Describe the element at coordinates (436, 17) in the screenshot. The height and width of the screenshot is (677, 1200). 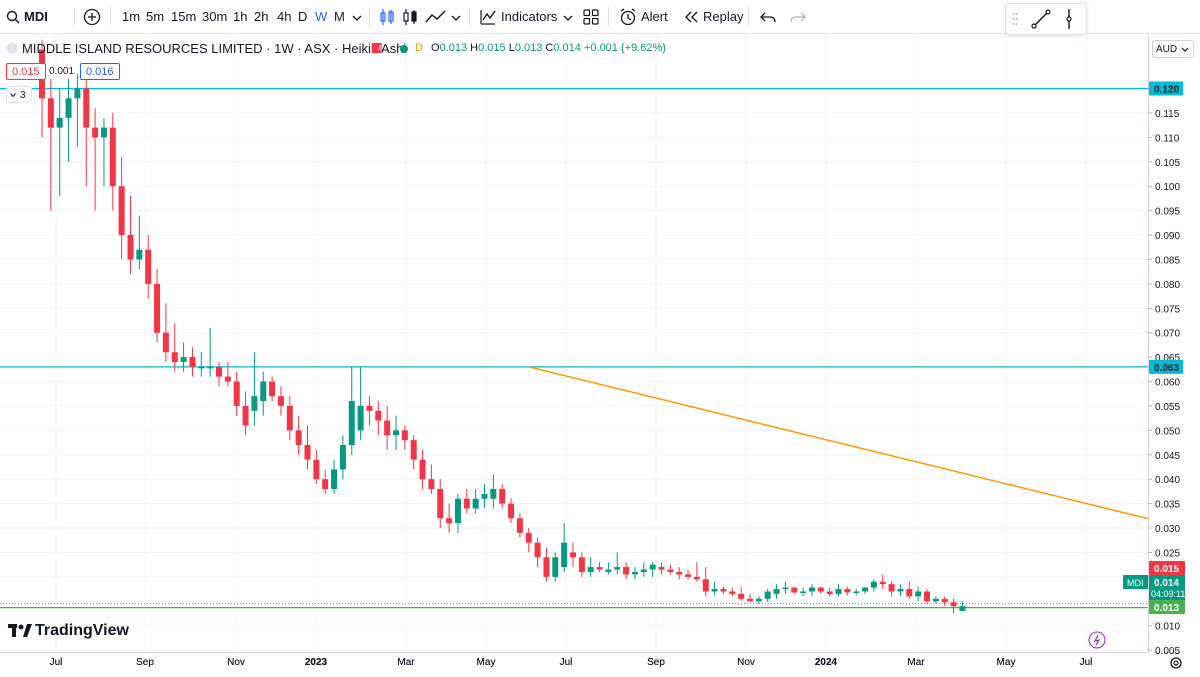
I see `line-chart-type-icon` at that location.